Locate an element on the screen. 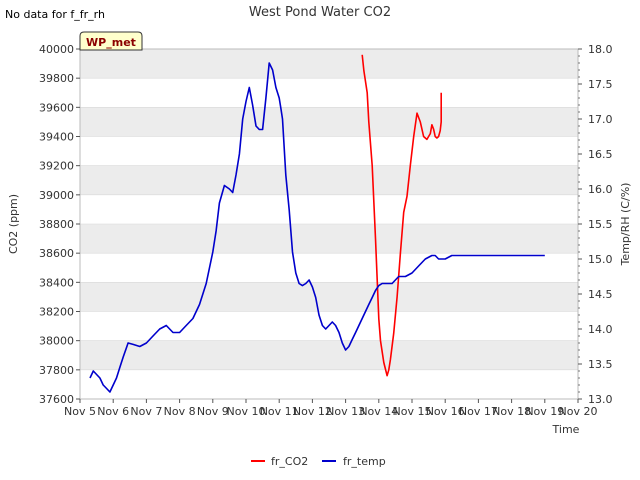  x-tick-label: Nov 12 is located at coordinates (312, 411).